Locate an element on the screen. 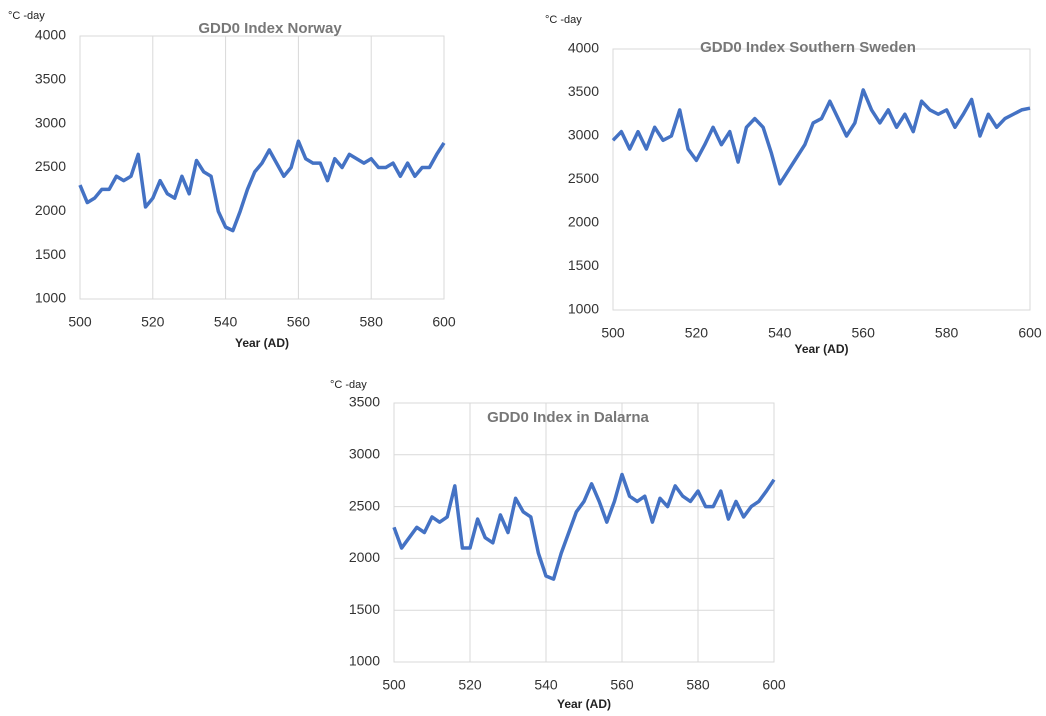 The height and width of the screenshot is (716, 1046). chart-title: GDD0 Index in Dalarna is located at coordinates (568, 417).